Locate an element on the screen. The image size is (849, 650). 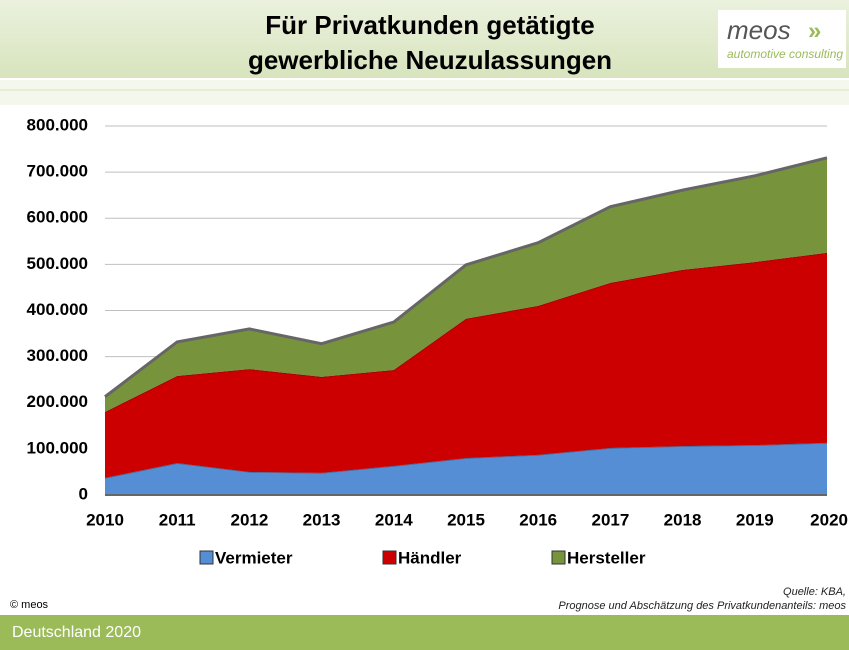
logo: meos is located at coordinates (759, 30).